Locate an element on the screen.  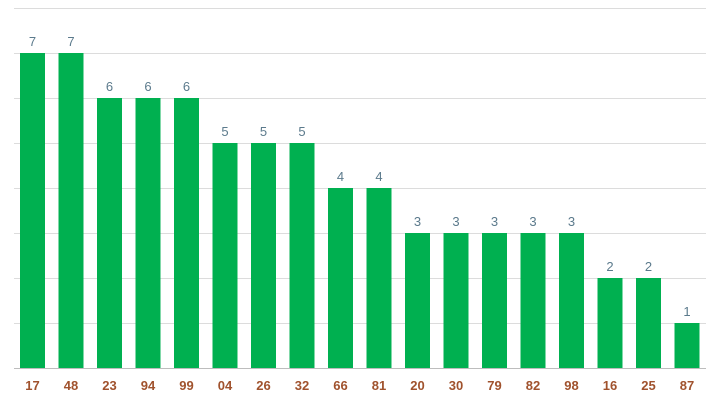
data-label-81: 4 is located at coordinates (378, 176).